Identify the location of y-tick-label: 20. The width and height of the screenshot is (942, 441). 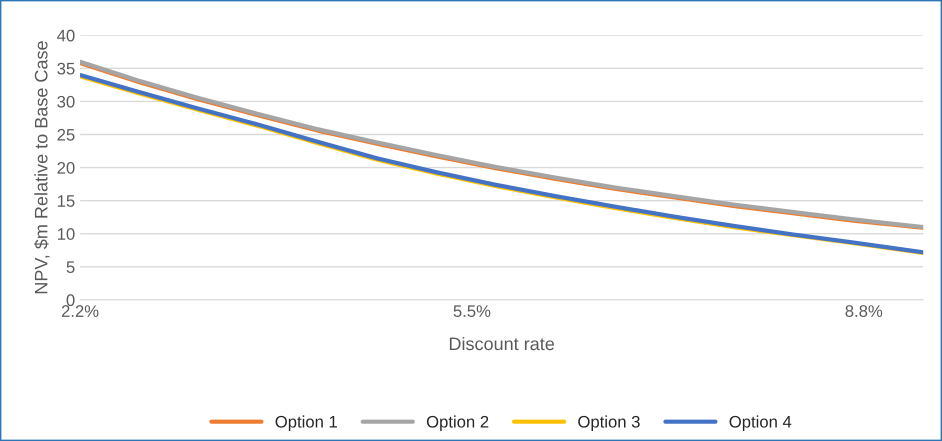
(66, 168).